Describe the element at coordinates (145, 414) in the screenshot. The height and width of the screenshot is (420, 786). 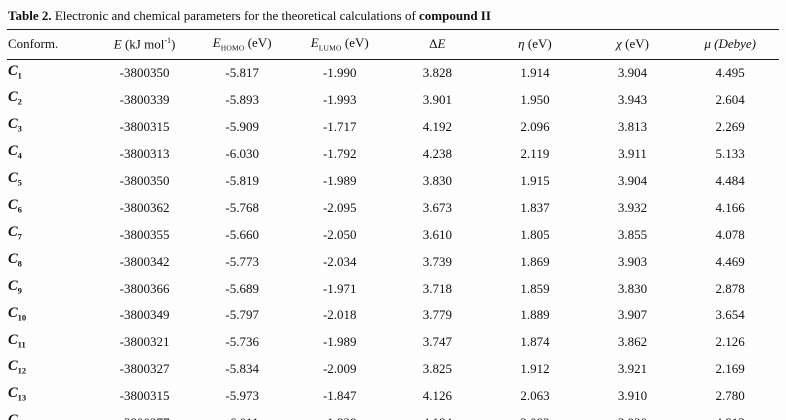
I see `cell-energy: -3800277` at that location.